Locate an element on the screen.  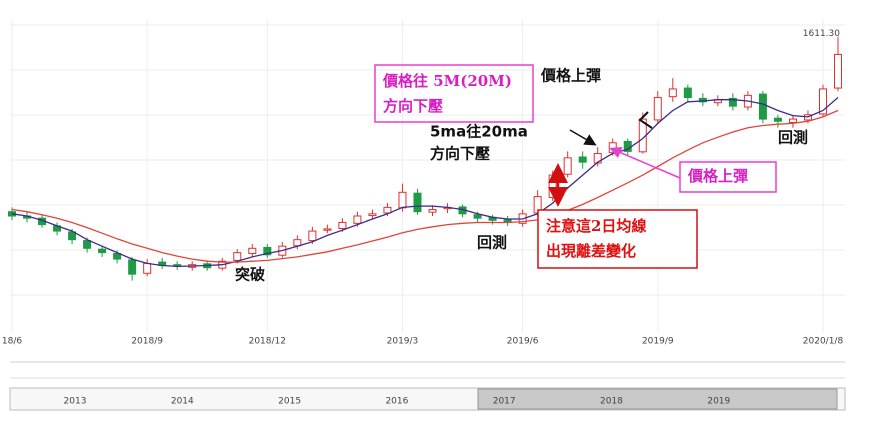
annotation: 價格往 5M(20M) is located at coordinates (447, 81).